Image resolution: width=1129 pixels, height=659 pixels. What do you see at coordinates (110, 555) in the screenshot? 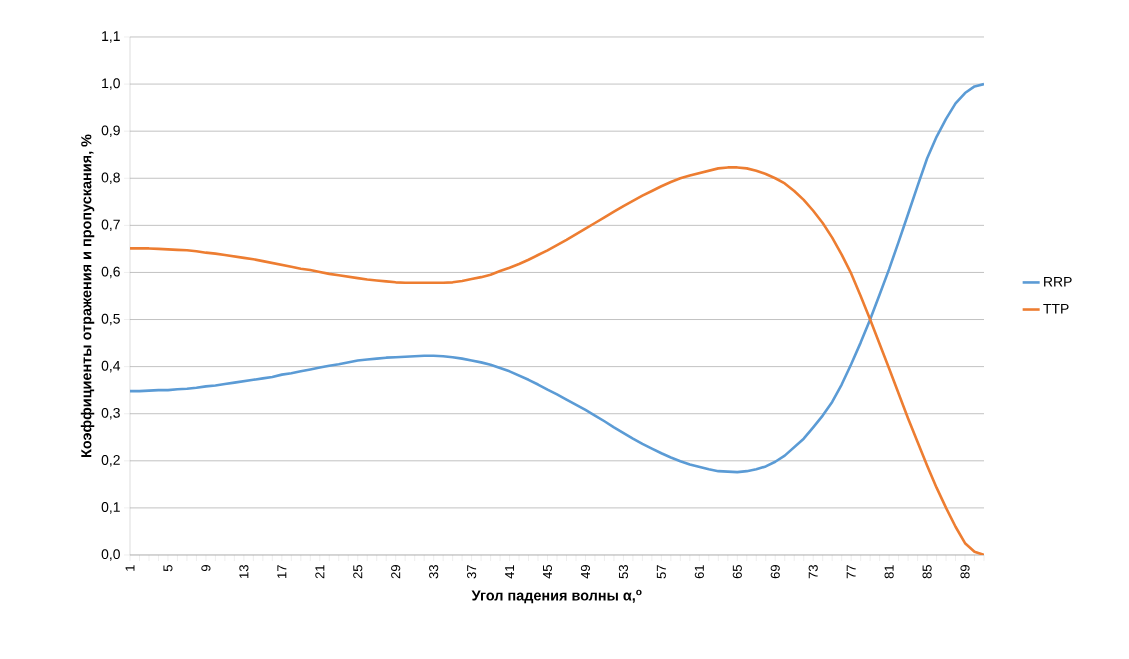
I see `y-tick-label: 0,0` at bounding box center [110, 555].